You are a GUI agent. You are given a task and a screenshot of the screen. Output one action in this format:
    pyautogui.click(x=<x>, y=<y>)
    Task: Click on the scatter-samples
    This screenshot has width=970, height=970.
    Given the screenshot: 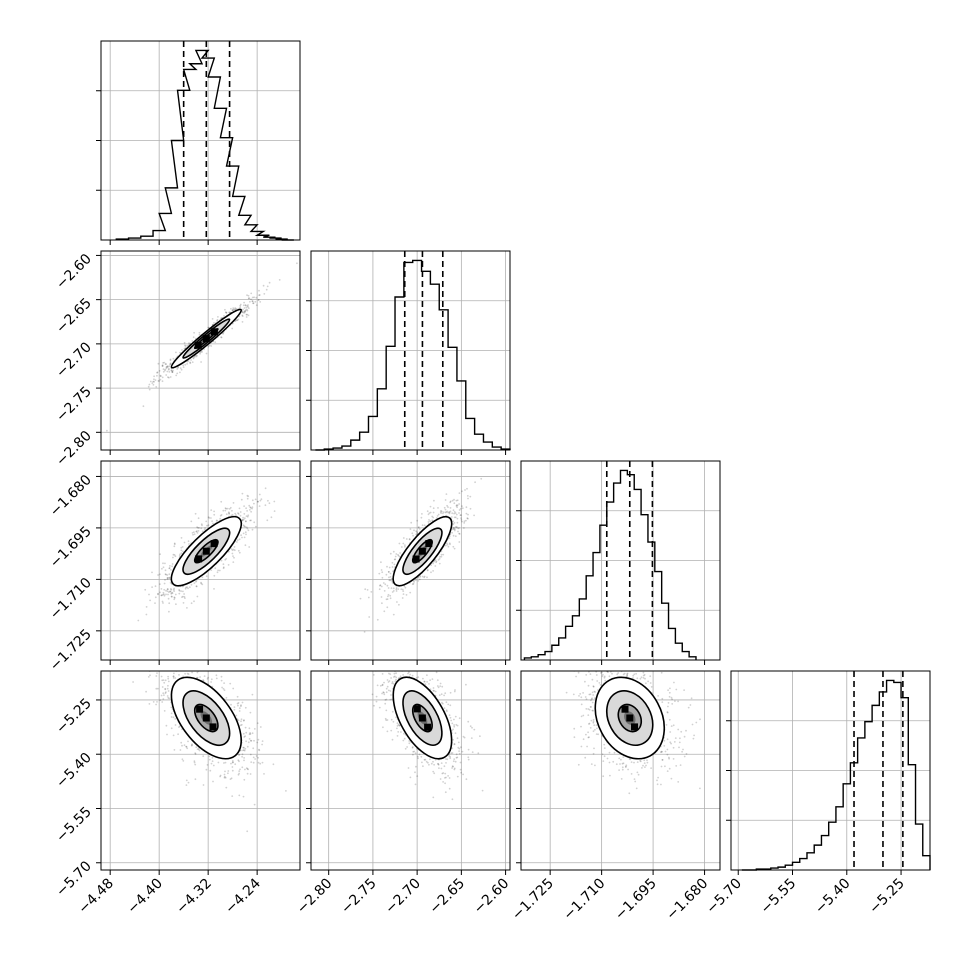 What is the action you would take?
    pyautogui.click(x=206, y=554)
    